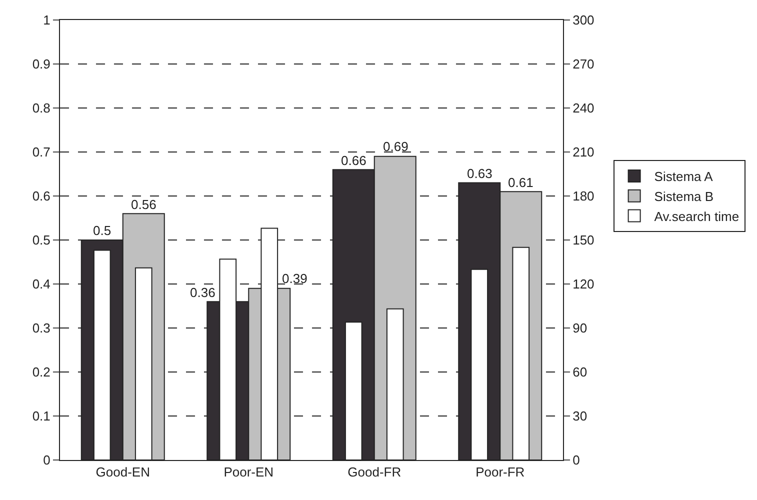 This screenshot has width=757, height=500. What do you see at coordinates (41, 64) in the screenshot?
I see `y-tick-label: 0.9` at bounding box center [41, 64].